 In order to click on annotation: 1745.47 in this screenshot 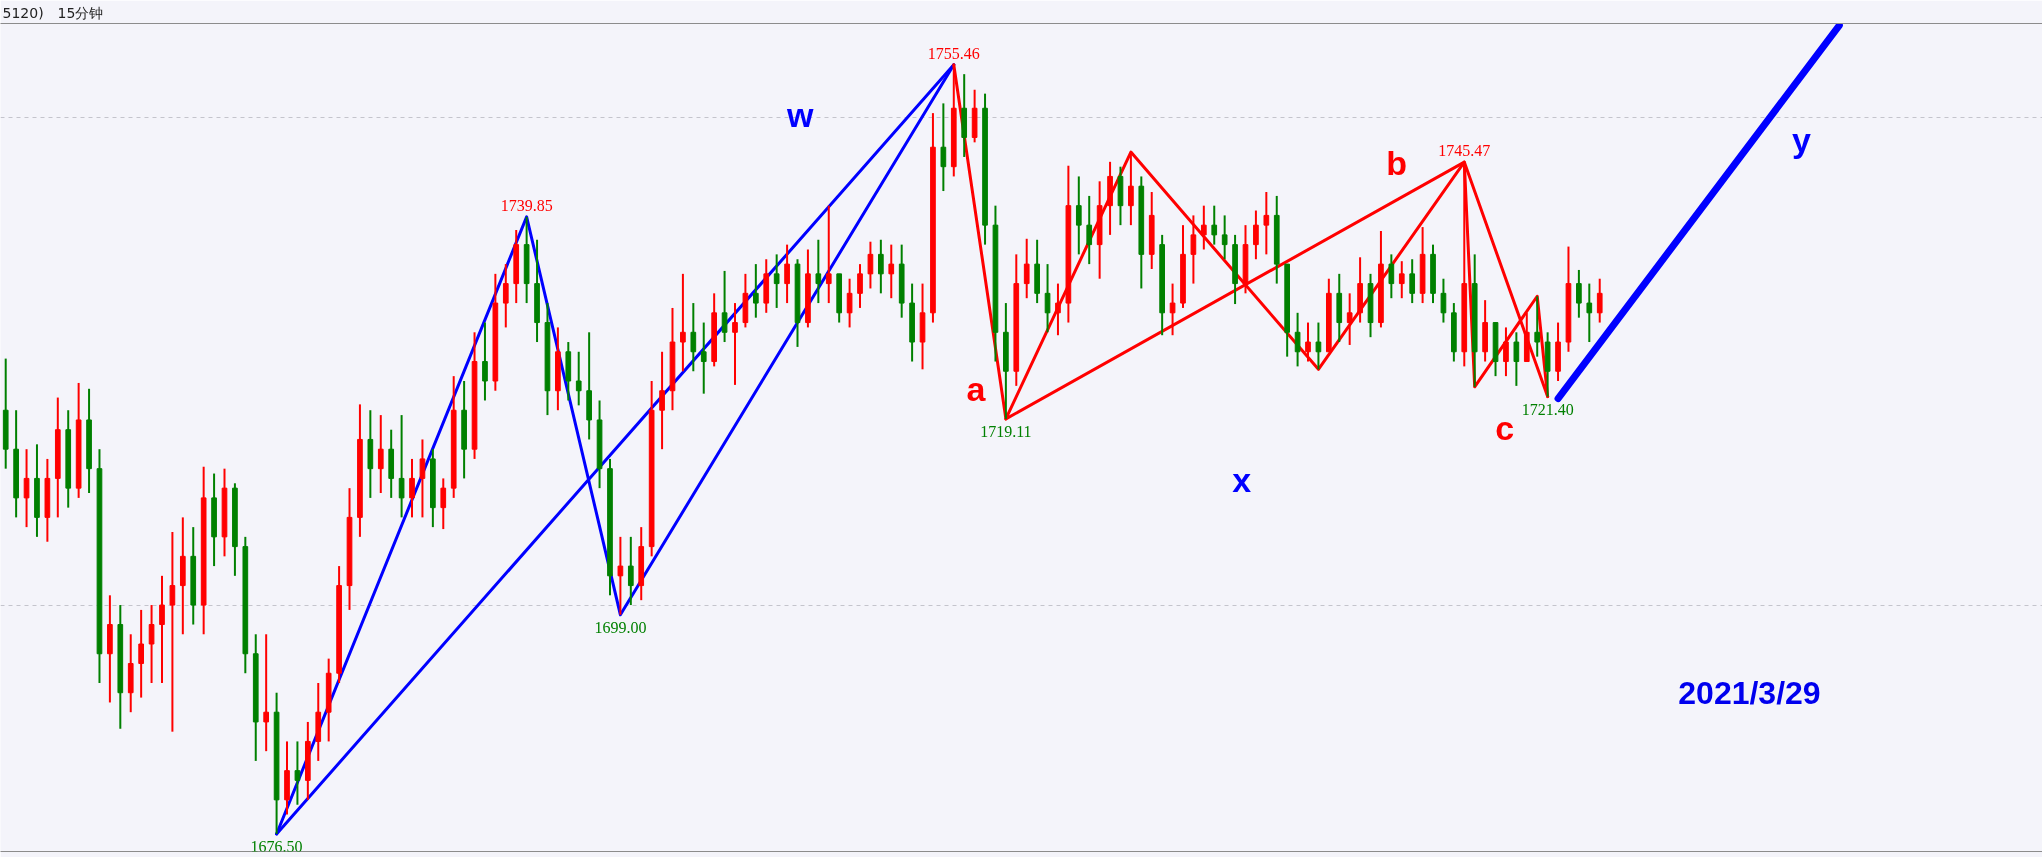, I will do `click(1464, 151)`.